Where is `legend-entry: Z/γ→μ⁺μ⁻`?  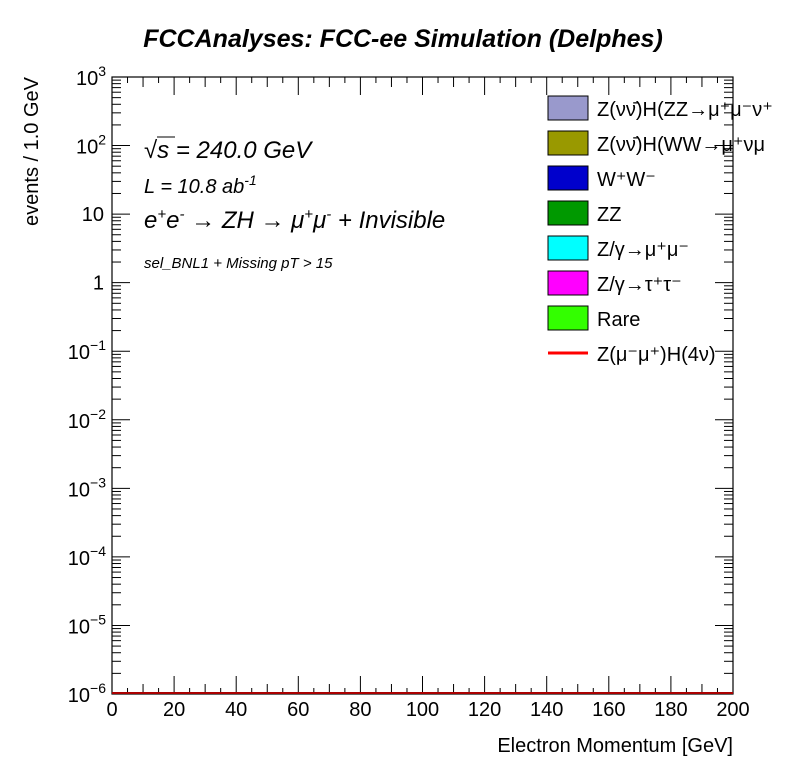 legend-entry: Z/γ→μ⁺μ⁻ is located at coordinates (618, 248).